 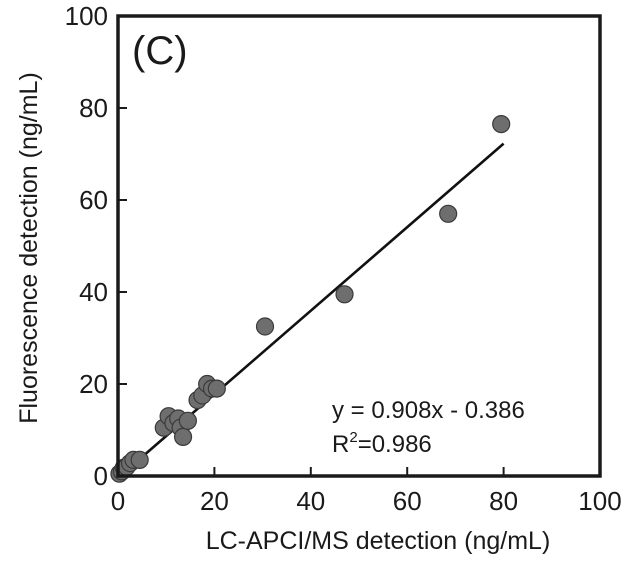 I want to click on y-tick-label: 100, so click(x=86, y=16).